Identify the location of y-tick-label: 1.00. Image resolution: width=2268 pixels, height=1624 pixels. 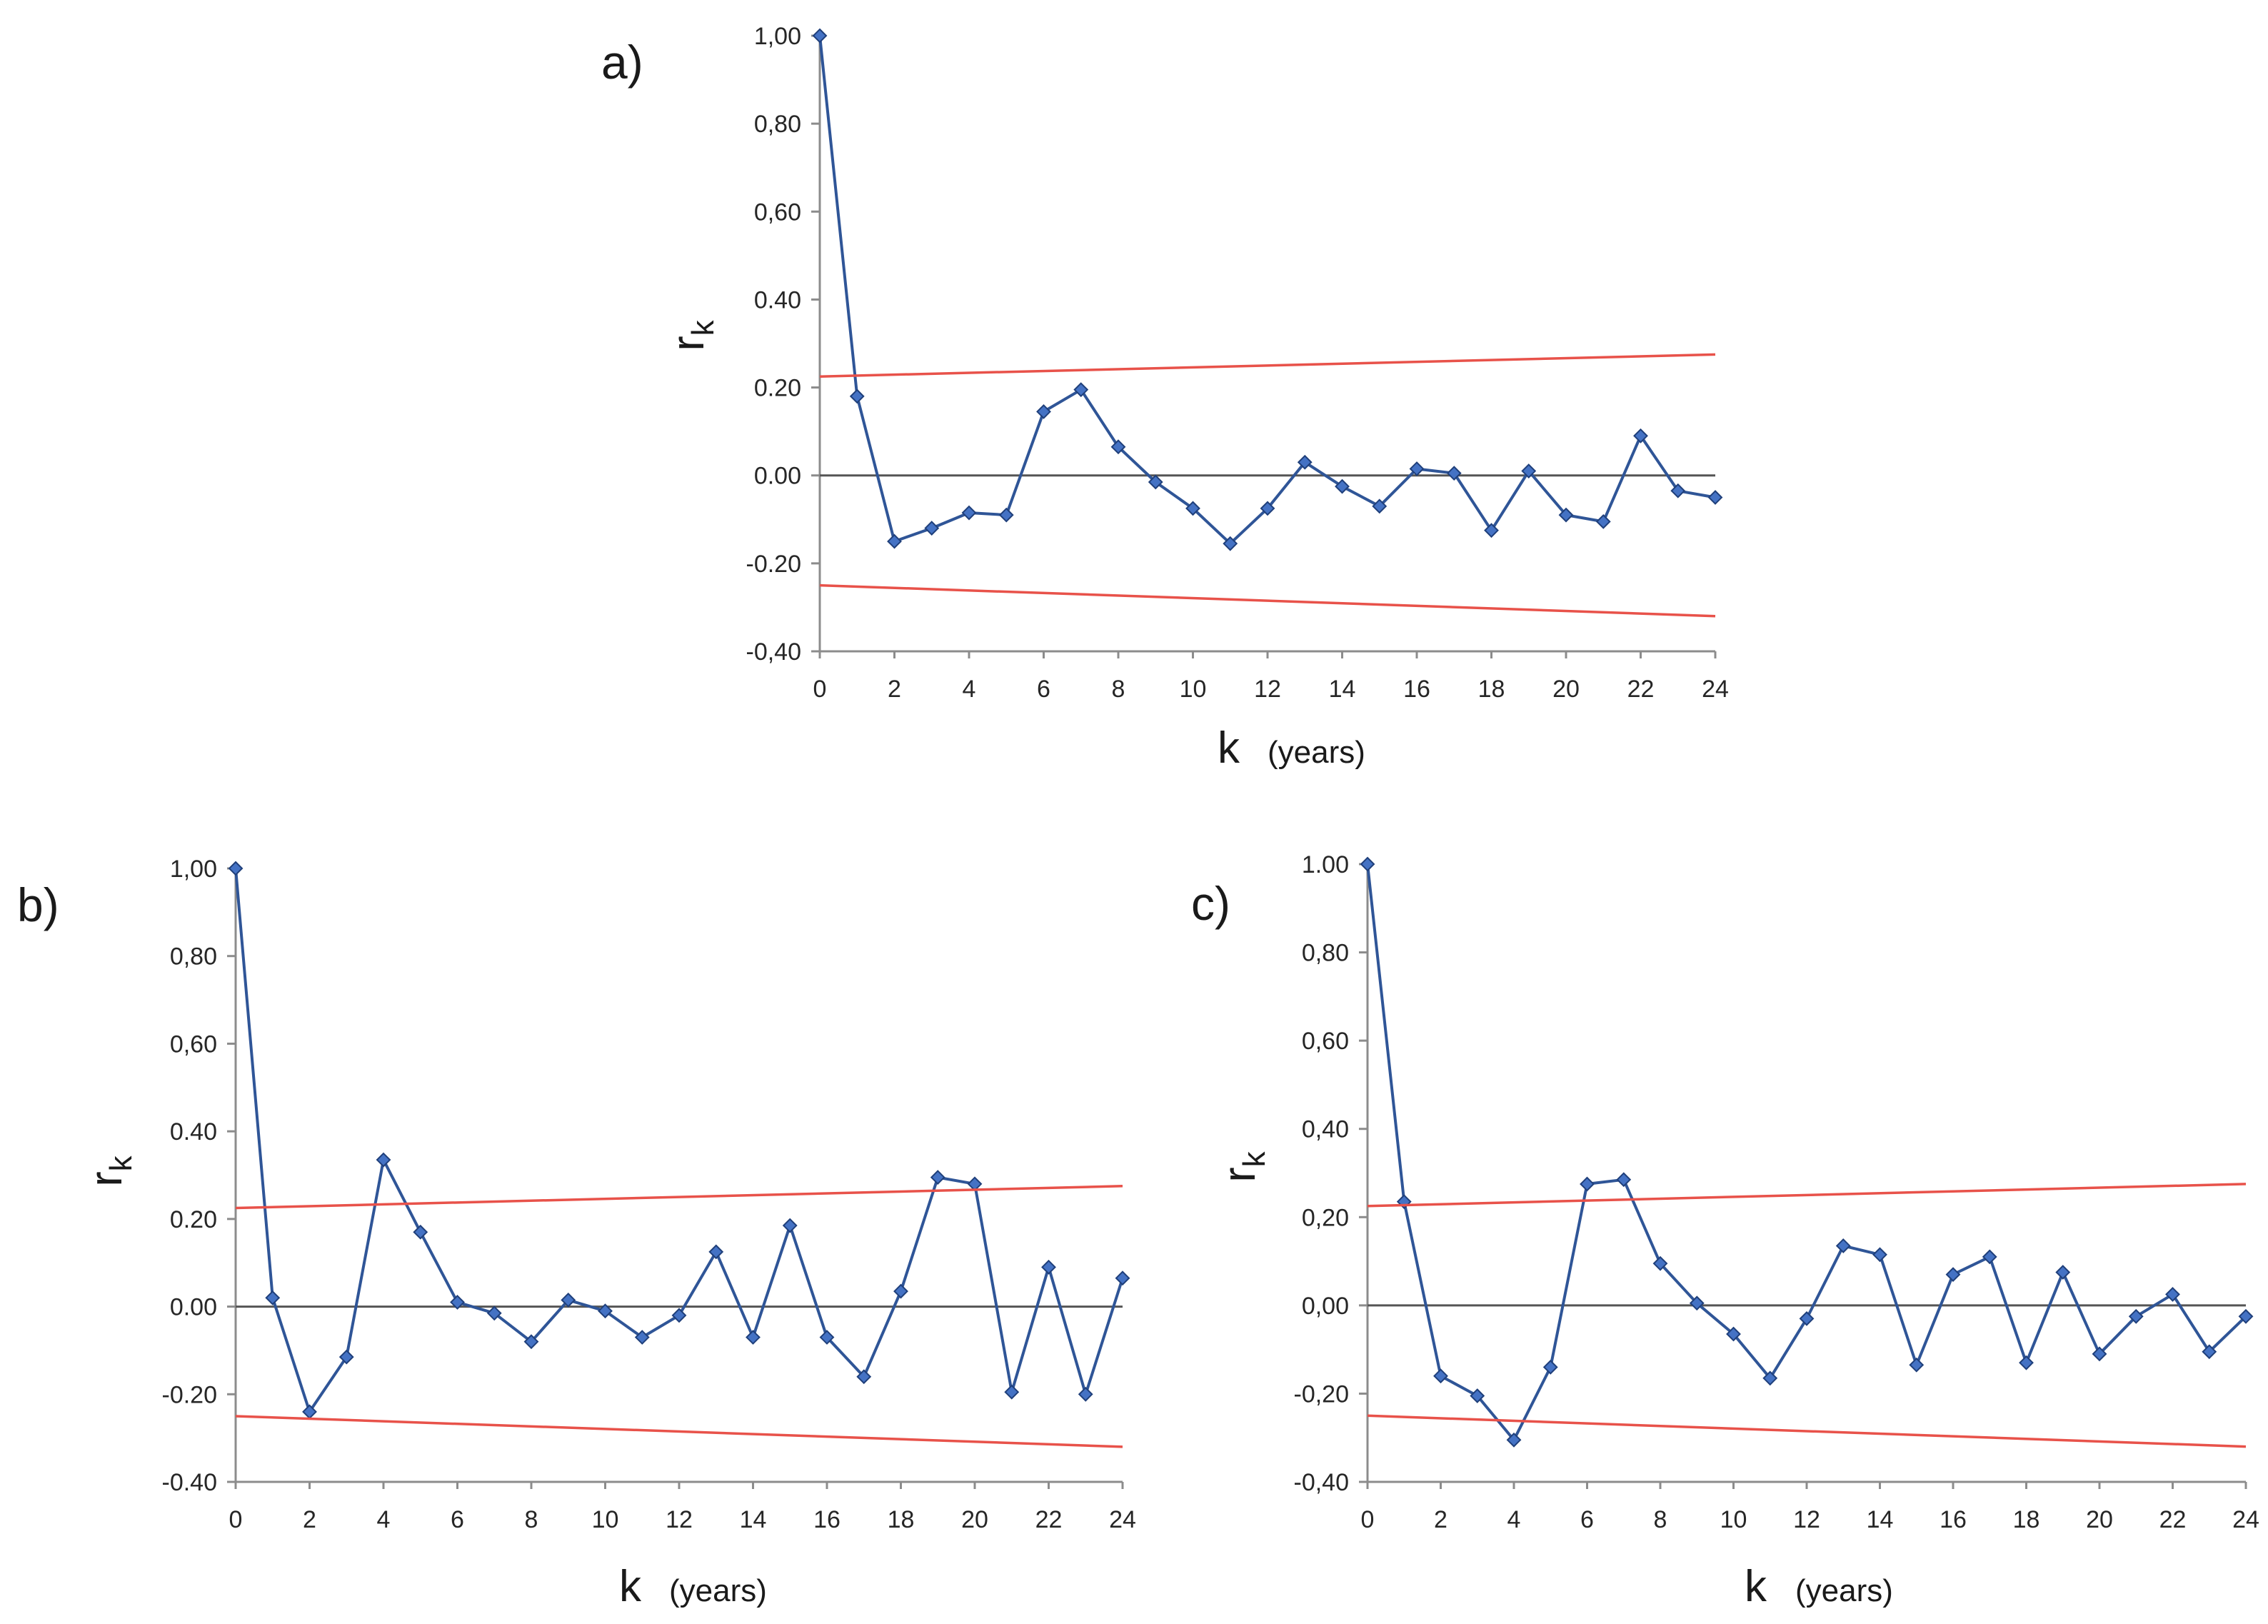
(1325, 864).